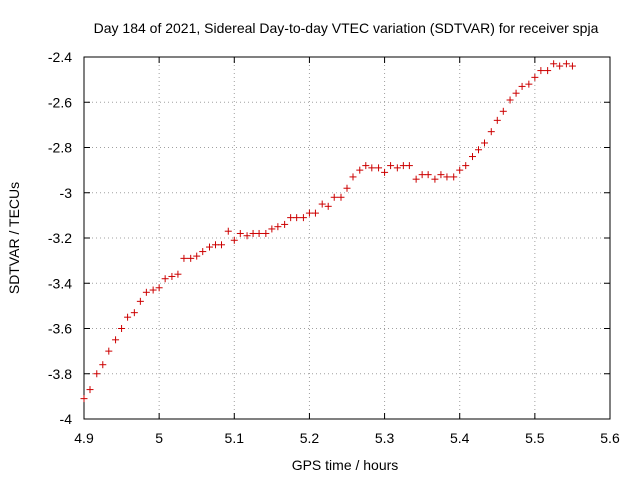 The width and height of the screenshot is (640, 480). What do you see at coordinates (347, 438) in the screenshot?
I see `x-tick-labels: 4.9 5 5.1 5.2 5.3 5.4 5.5 5.6` at bounding box center [347, 438].